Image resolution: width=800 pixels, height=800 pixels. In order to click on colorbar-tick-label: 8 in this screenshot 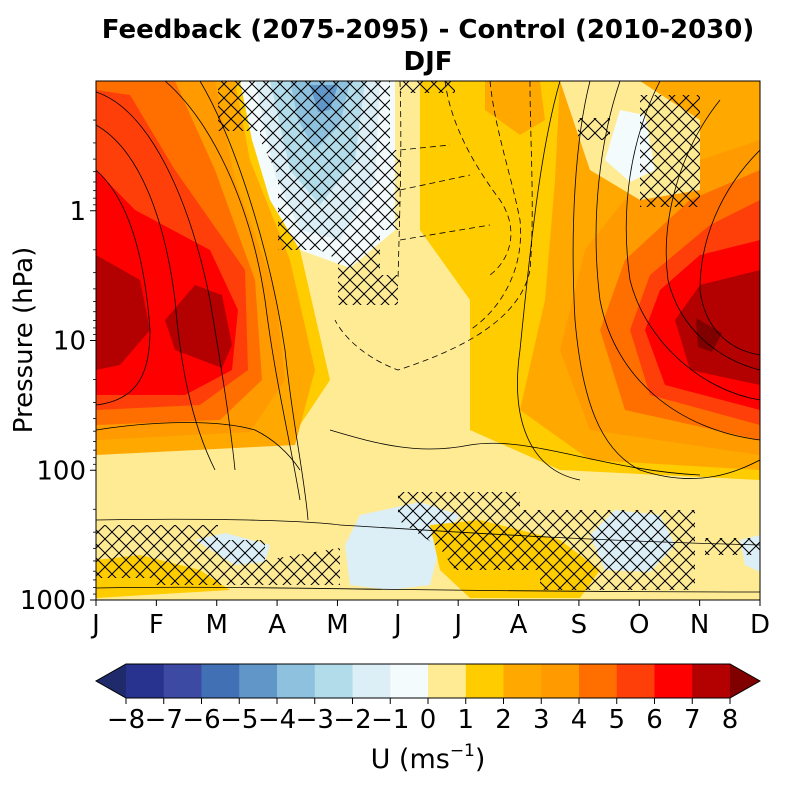, I will do `click(730, 720)`.